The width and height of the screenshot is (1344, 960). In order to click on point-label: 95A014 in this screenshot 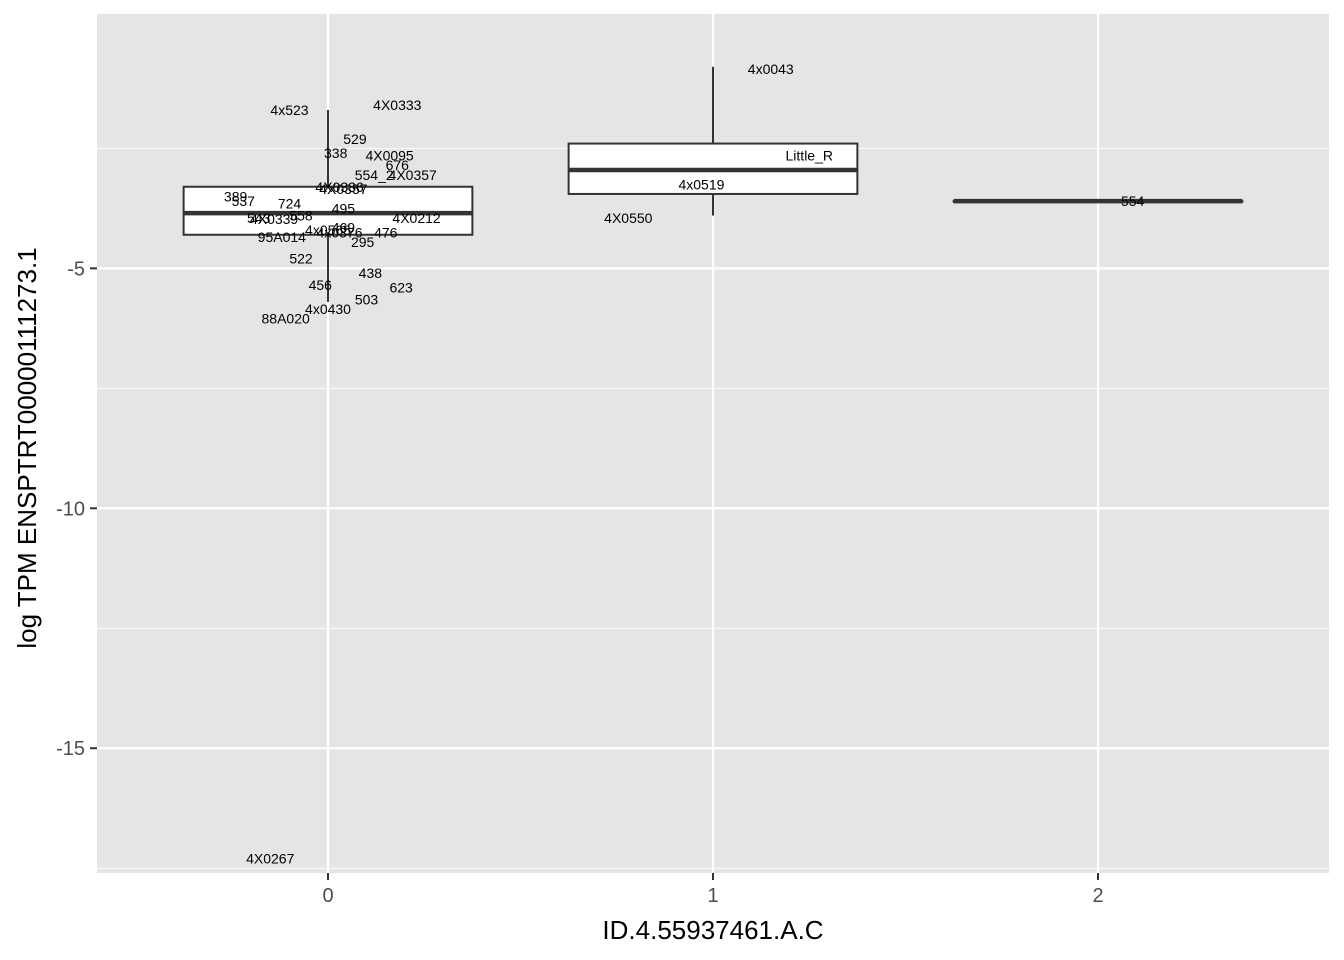, I will do `click(282, 237)`.